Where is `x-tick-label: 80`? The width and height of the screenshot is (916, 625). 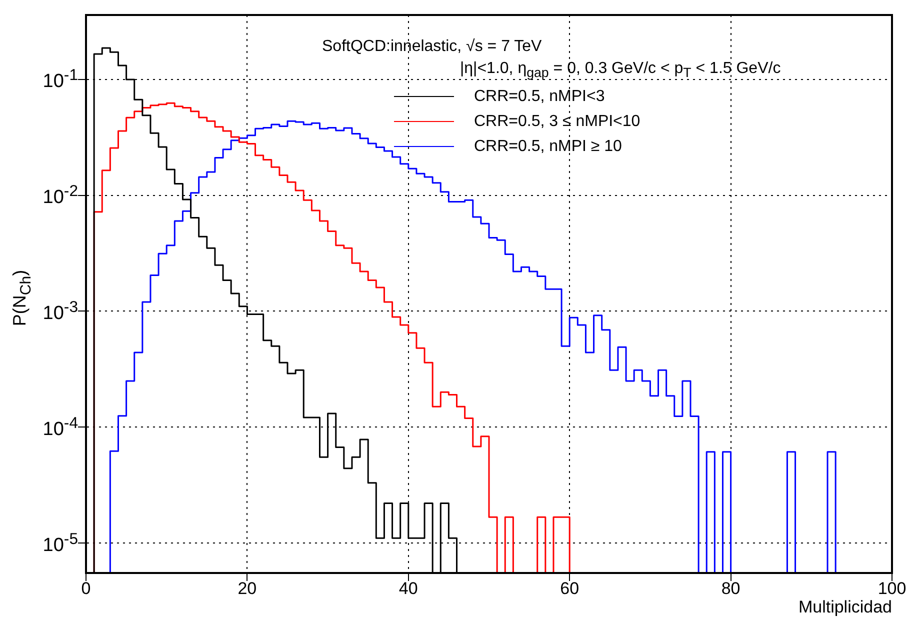
x-tick-label: 80 is located at coordinates (730, 589).